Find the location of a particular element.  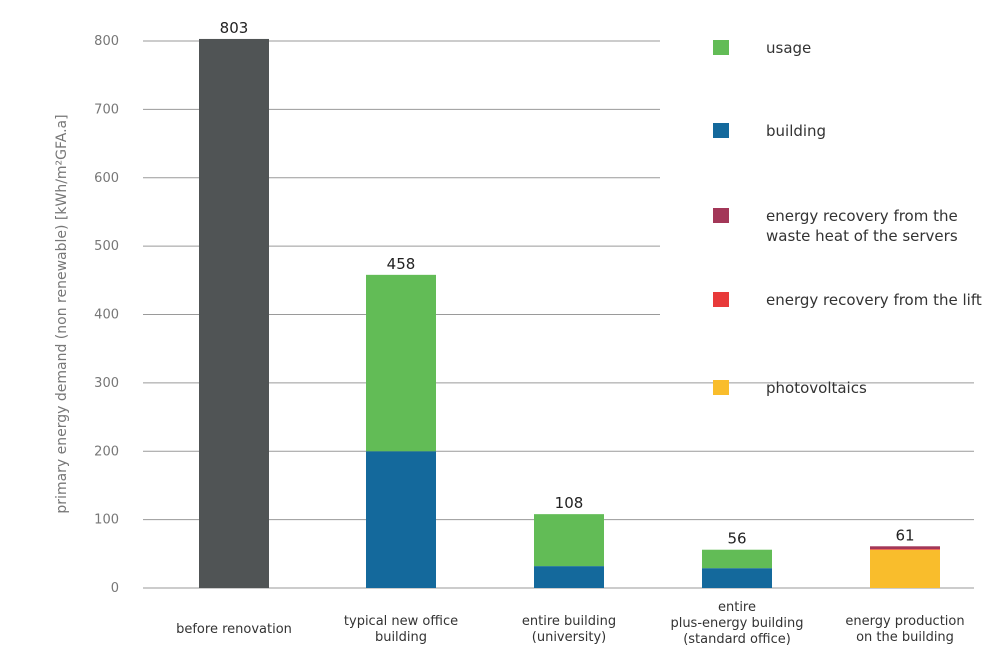

y-tick-label: 300 is located at coordinates (106, 383).